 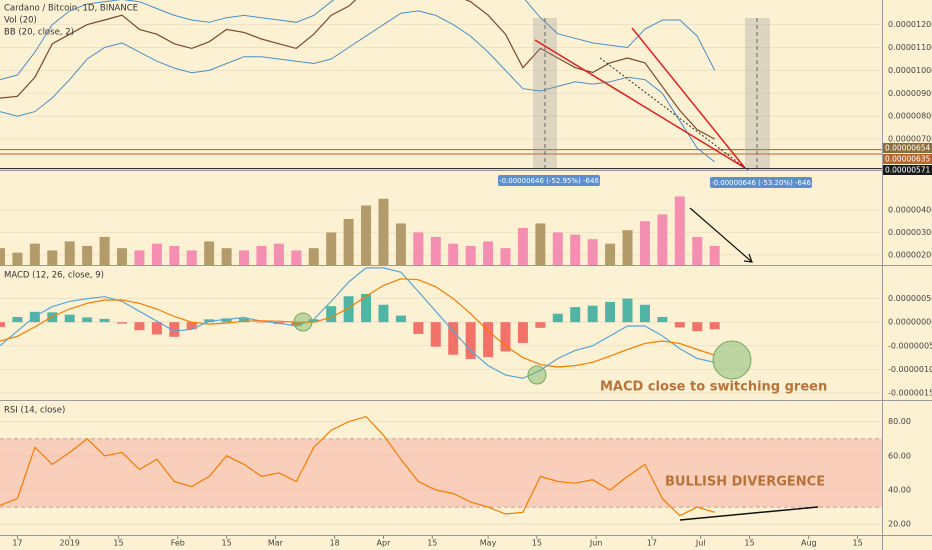 I want to click on y-tick-label: 0.00001000, so click(x=910, y=70).